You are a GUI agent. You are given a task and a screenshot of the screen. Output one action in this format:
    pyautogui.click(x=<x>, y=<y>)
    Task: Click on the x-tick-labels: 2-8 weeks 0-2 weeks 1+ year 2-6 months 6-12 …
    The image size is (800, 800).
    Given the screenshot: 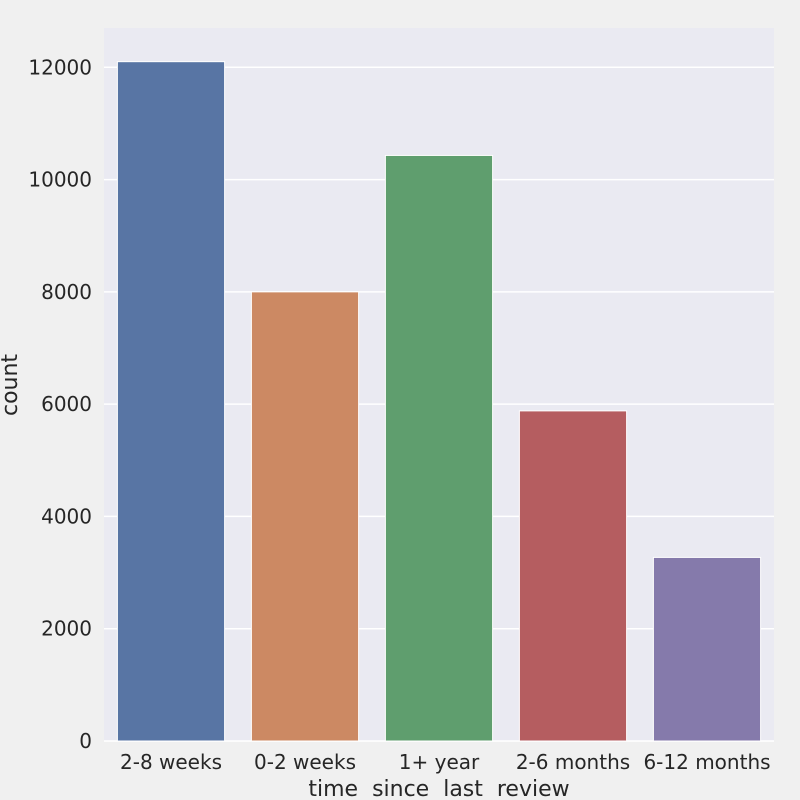 What is the action you would take?
    pyautogui.click(x=445, y=762)
    